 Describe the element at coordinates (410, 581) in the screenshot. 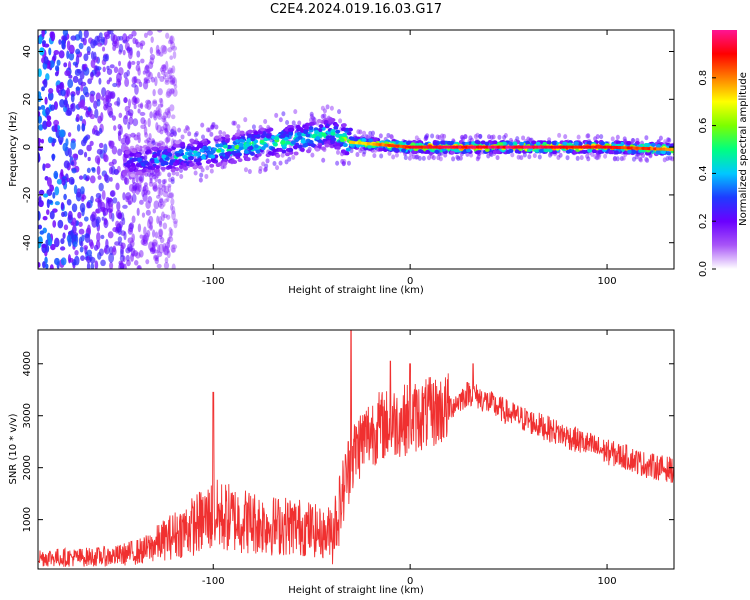

I see `x-tick-label: 0` at that location.